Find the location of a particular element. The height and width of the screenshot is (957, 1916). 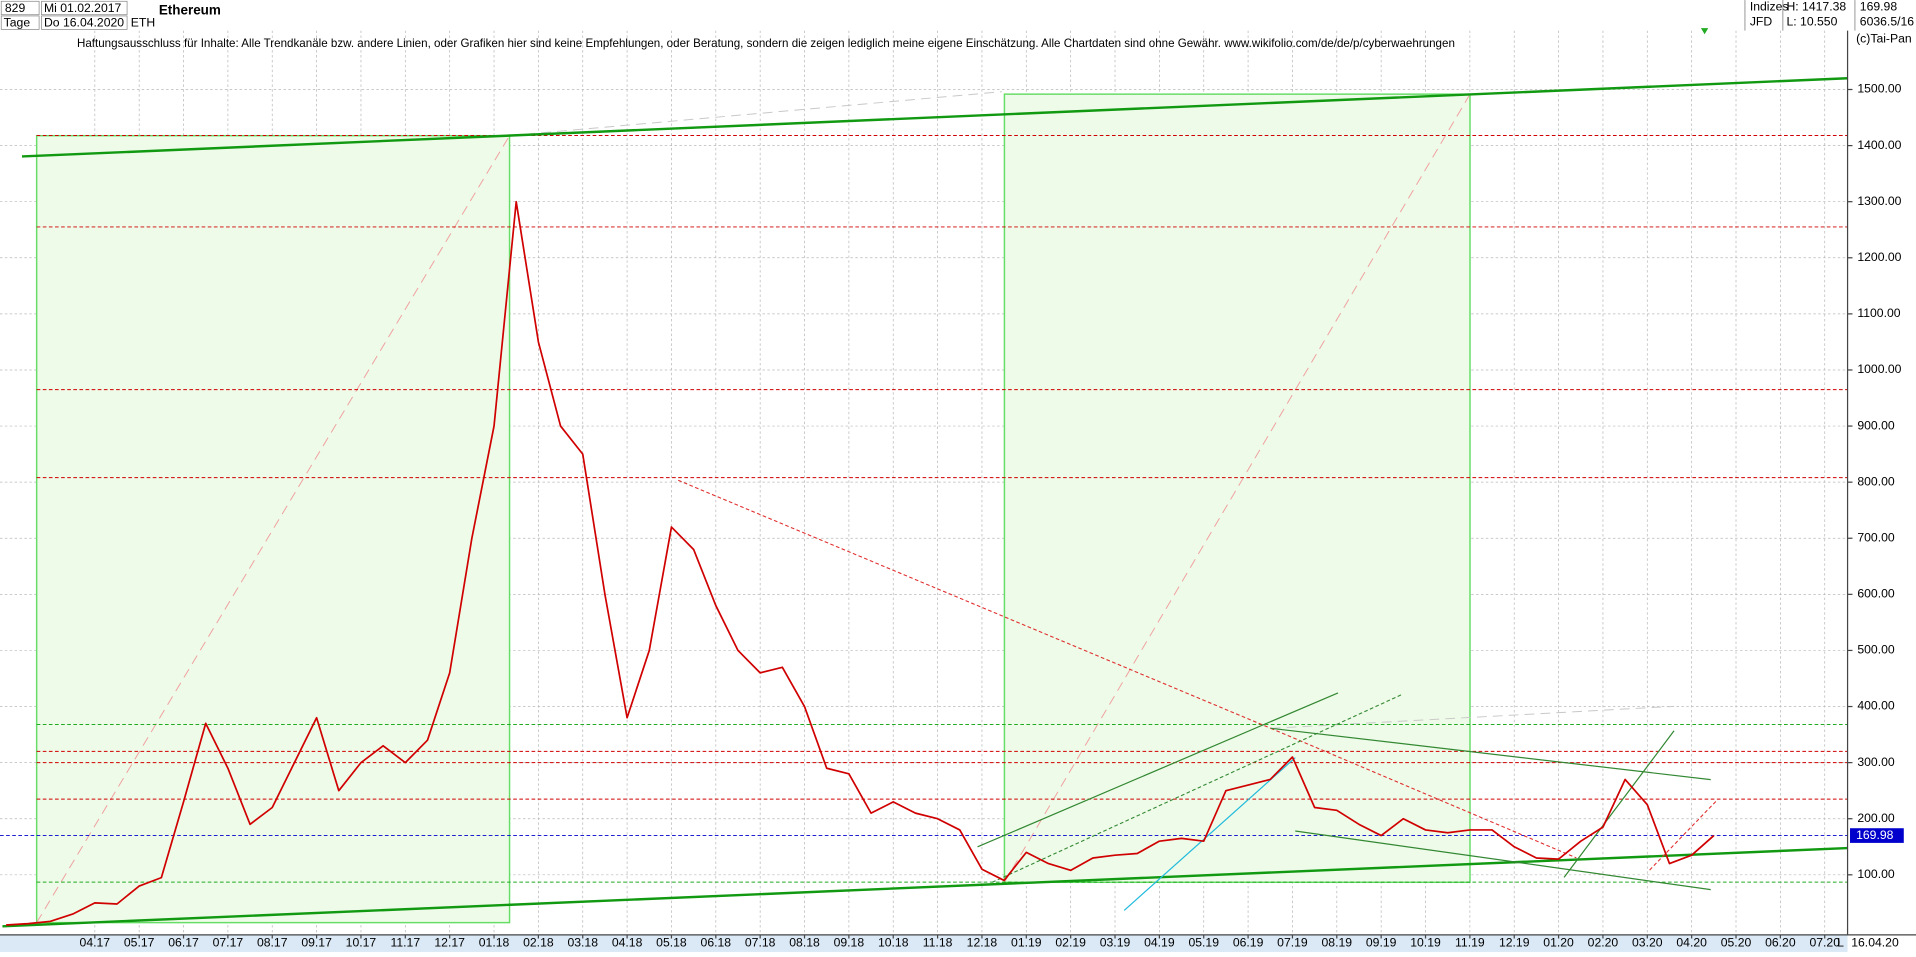

source: JFD is located at coordinates (1761, 21).